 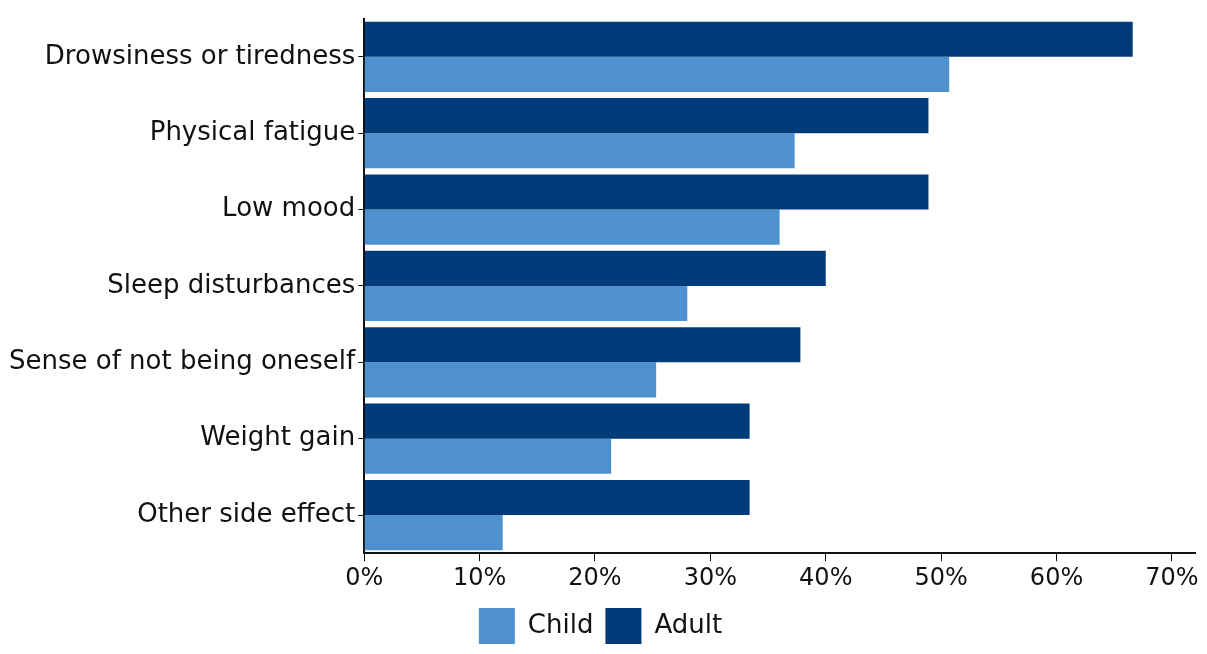 What do you see at coordinates (560, 623) in the screenshot?
I see `legend-label: Child` at bounding box center [560, 623].